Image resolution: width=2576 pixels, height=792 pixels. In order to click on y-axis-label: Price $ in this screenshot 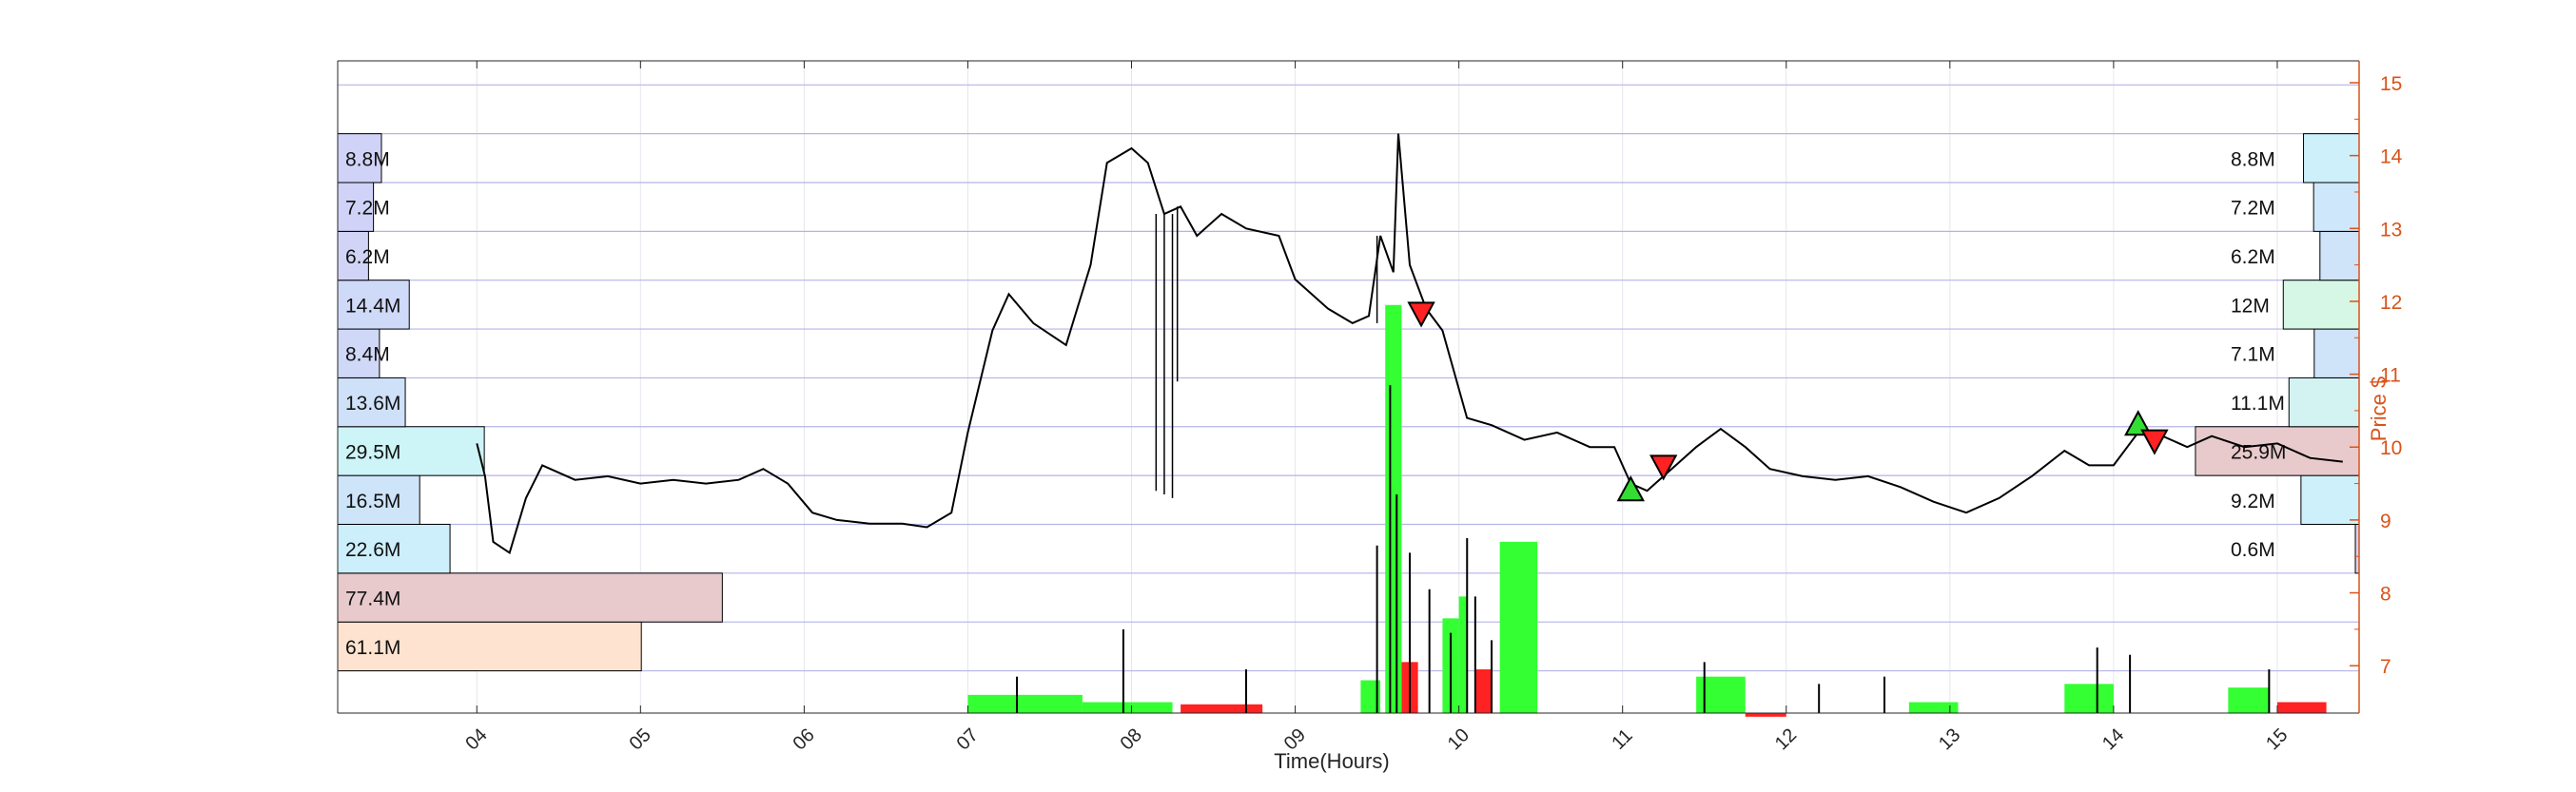, I will do `click(2379, 409)`.